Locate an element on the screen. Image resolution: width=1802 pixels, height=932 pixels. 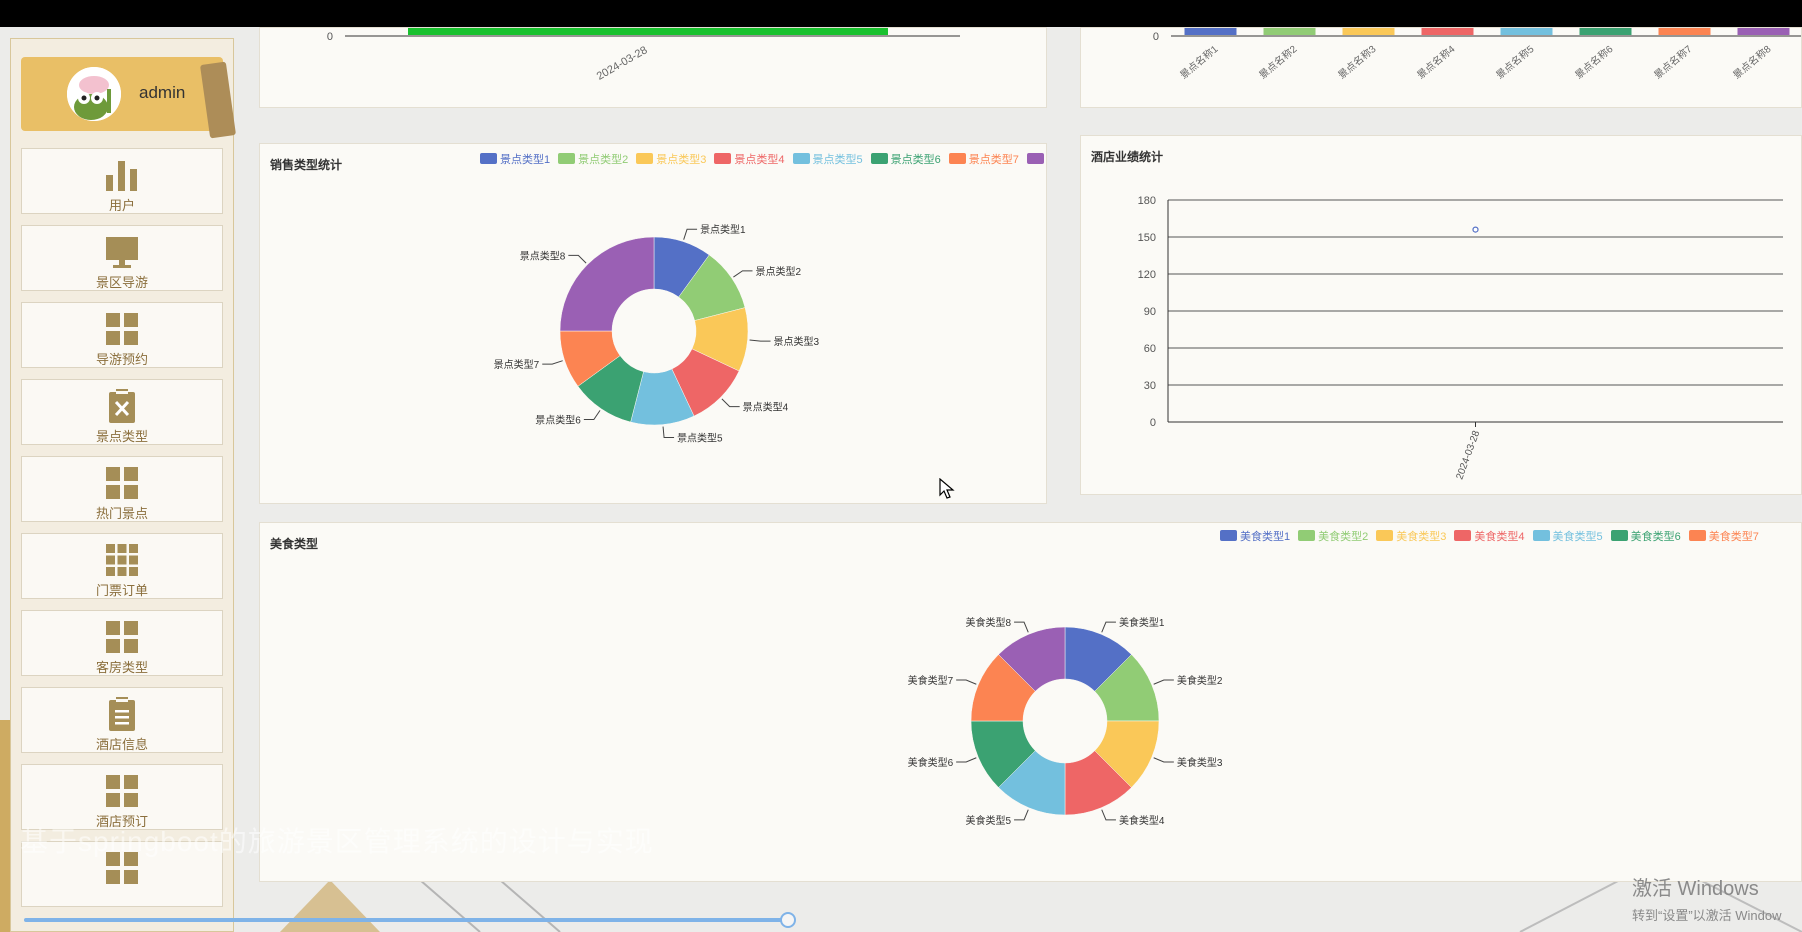
y-tick-label: 180 is located at coordinates (1147, 201).